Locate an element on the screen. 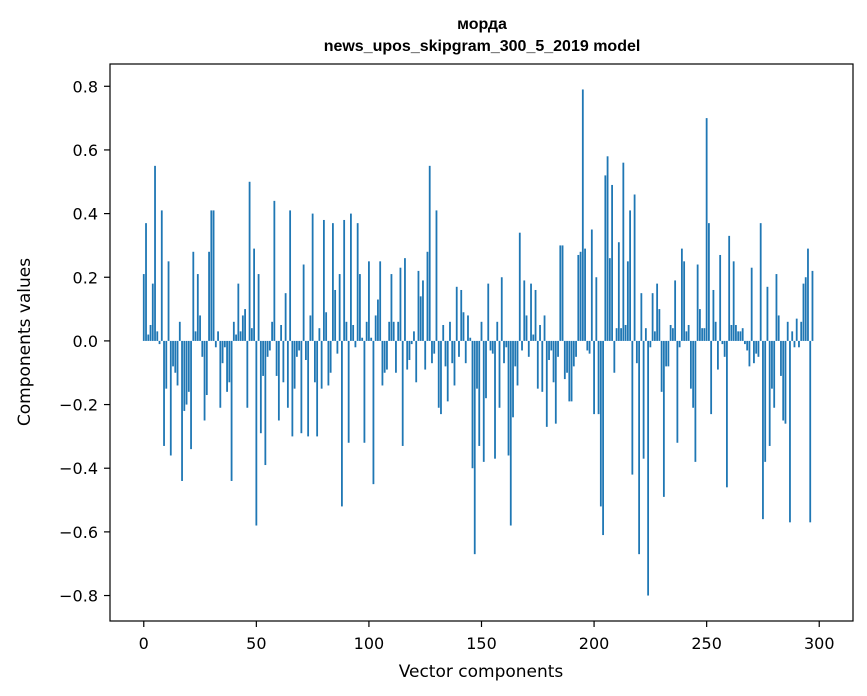 Image resolution: width=867 pixels, height=696 pixels. x-tick-label: 250 is located at coordinates (706, 643).